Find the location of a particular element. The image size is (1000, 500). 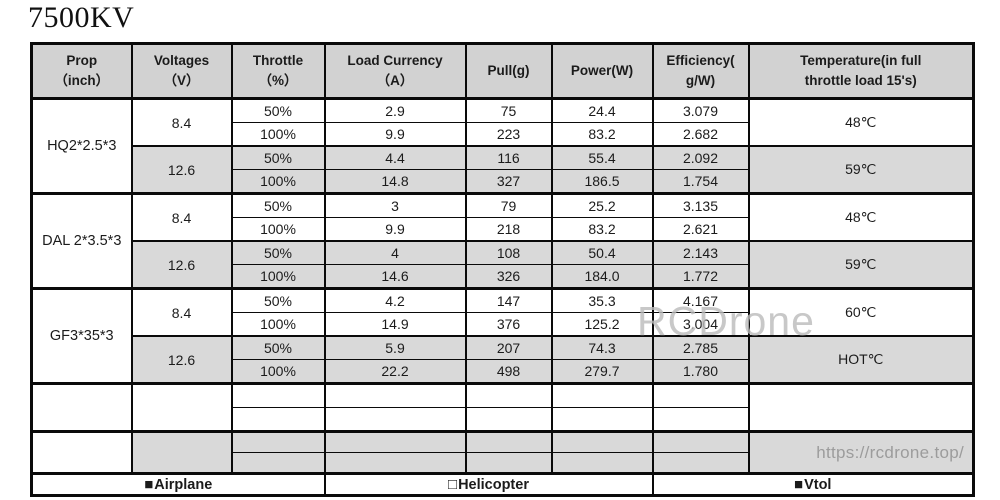

table-row: 12.6 50% 5.9 207 74.3 2.785 HOT℃ is located at coordinates (503, 359).